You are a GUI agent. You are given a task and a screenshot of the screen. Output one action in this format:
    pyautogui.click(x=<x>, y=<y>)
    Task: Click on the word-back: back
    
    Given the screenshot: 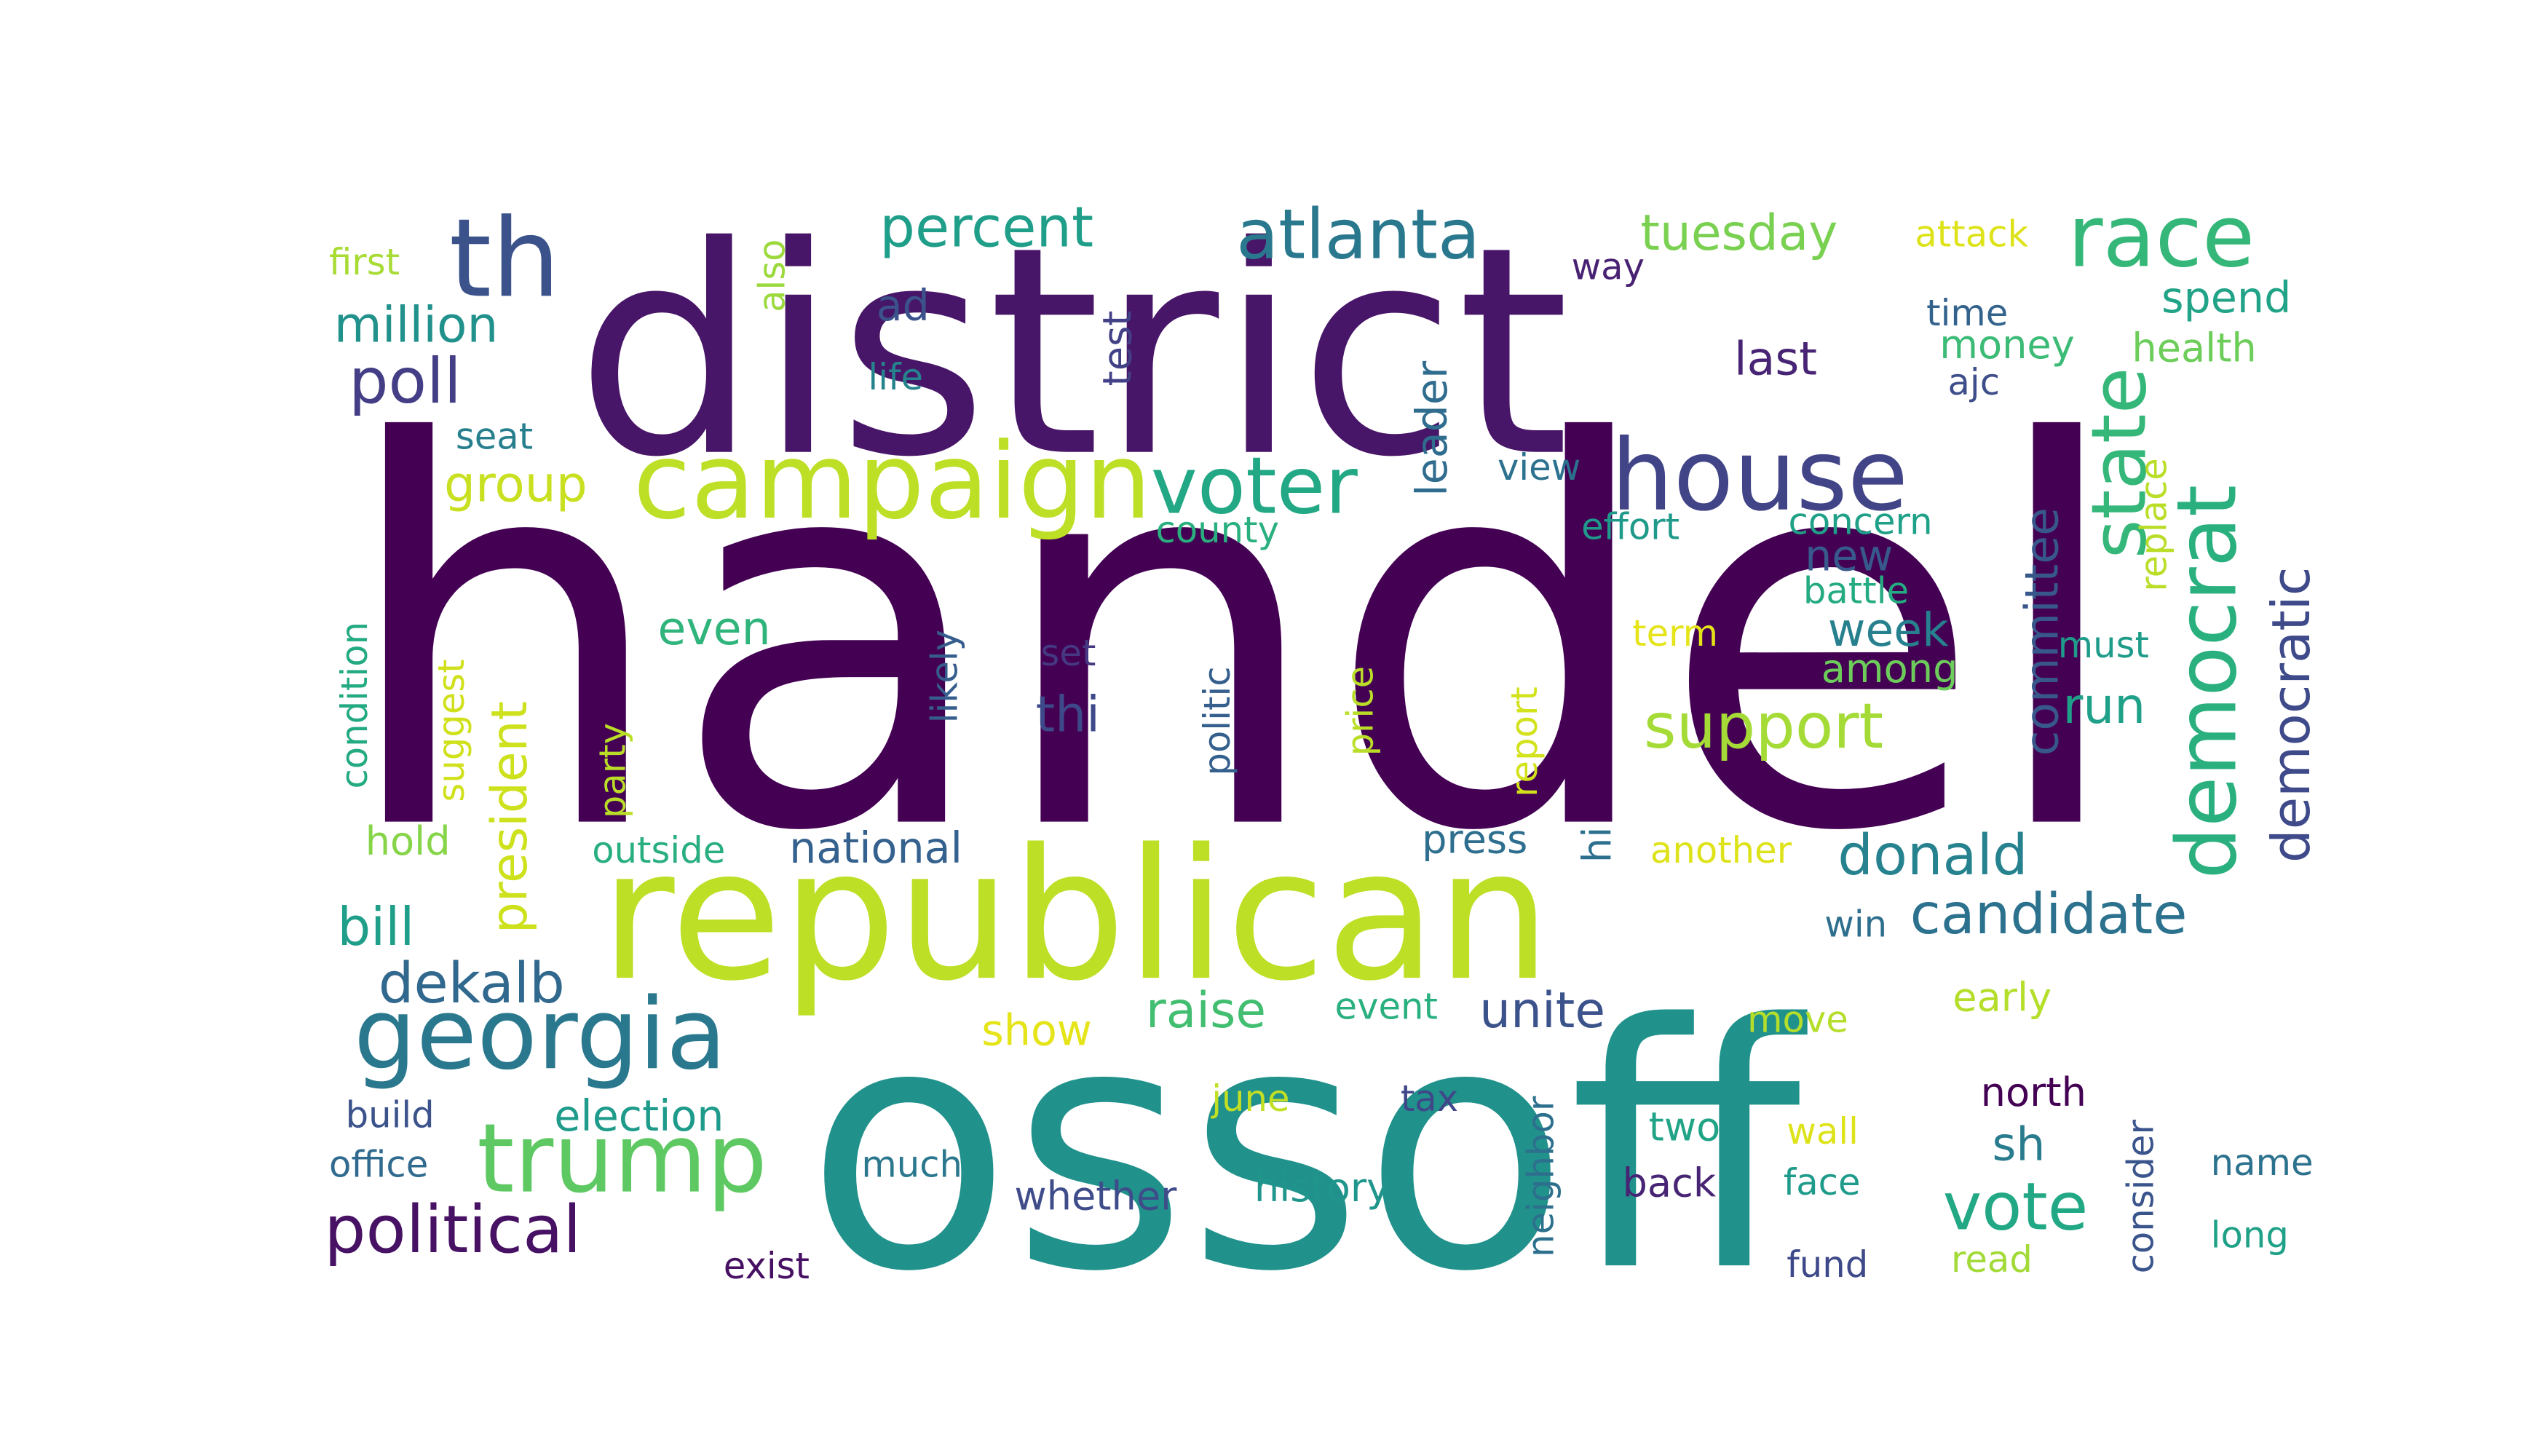 What is the action you would take?
    pyautogui.click(x=1670, y=1183)
    